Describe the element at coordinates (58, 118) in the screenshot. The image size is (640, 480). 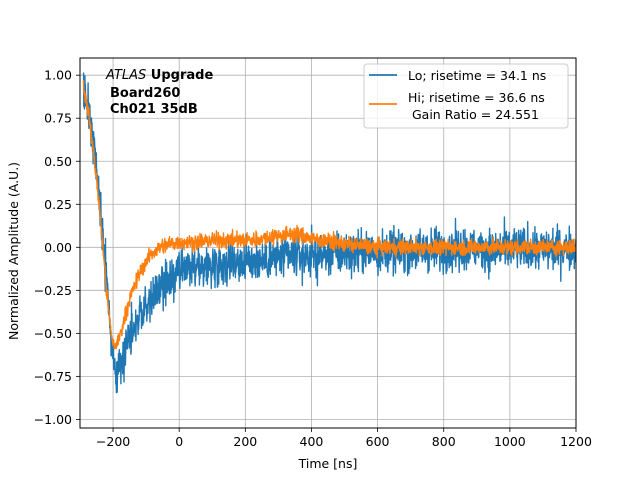
I see `y-tick-label: 0.75` at that location.